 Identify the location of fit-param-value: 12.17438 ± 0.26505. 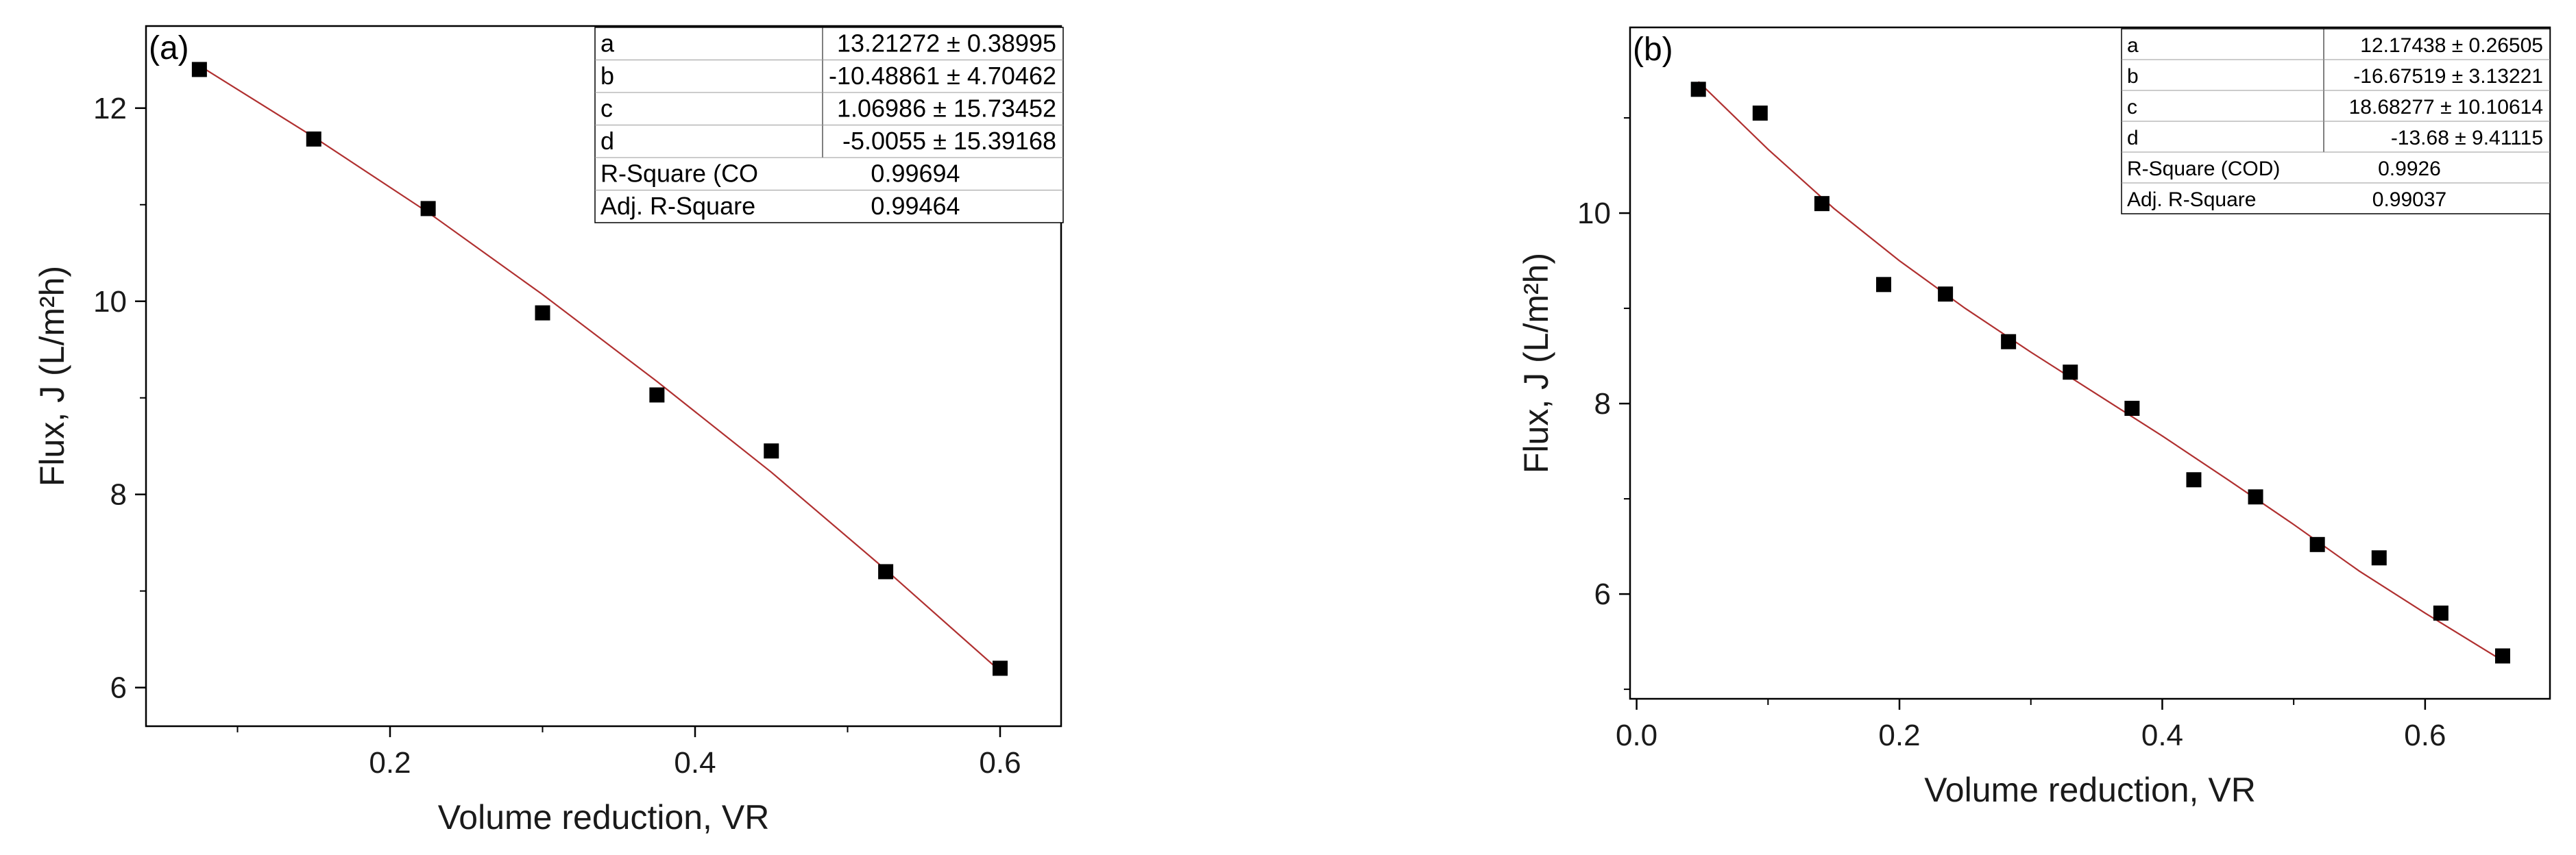
(2451, 45).